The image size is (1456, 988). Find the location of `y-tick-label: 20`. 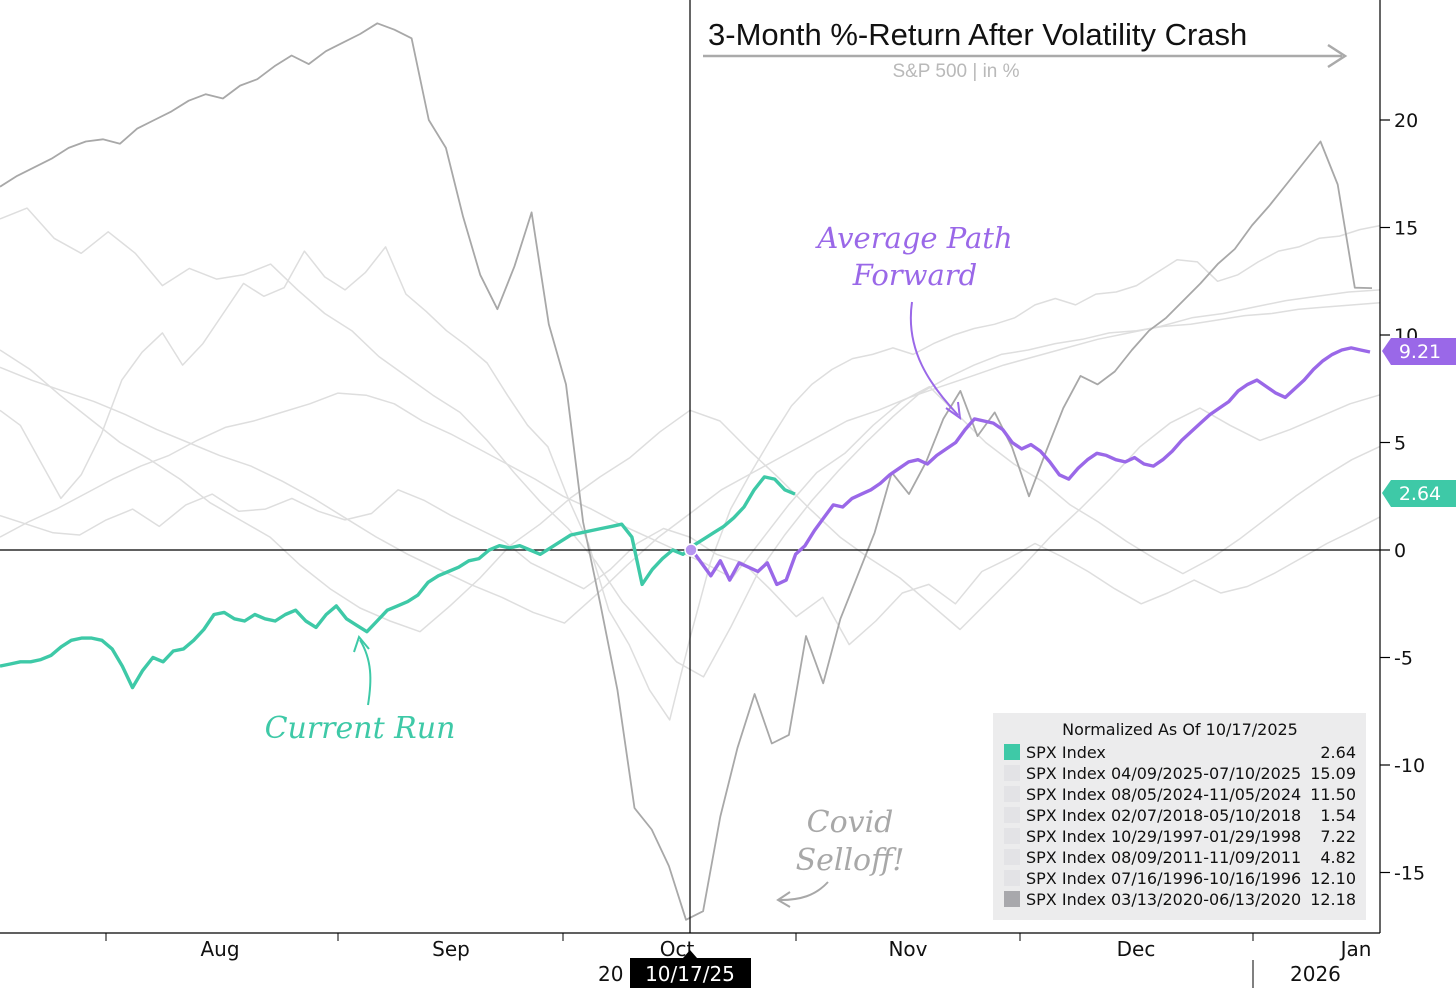

y-tick-label: 20 is located at coordinates (1406, 121).